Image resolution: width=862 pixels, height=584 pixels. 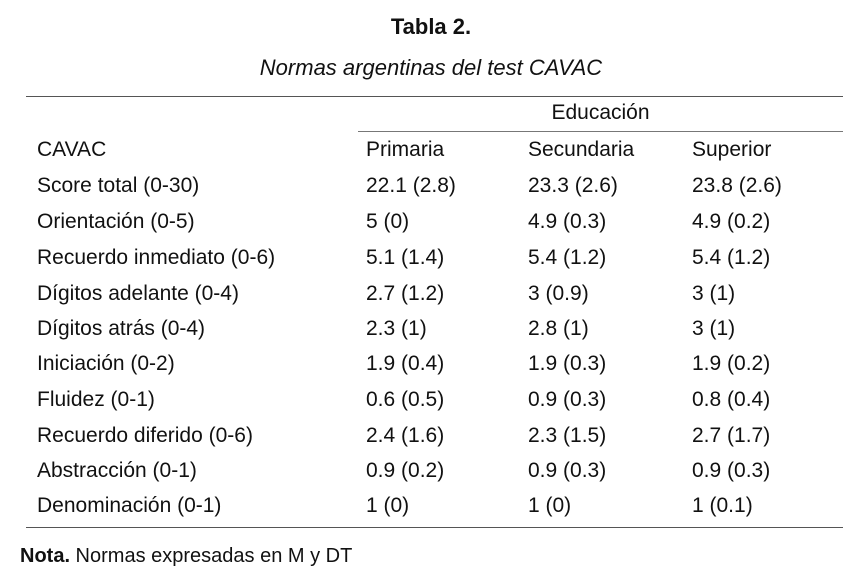 What do you see at coordinates (732, 149) in the screenshot?
I see `column-header-superior: Superior` at bounding box center [732, 149].